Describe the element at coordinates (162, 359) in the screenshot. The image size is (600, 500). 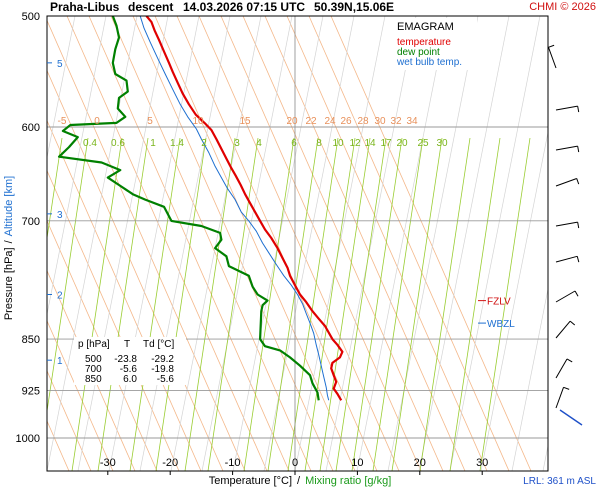
I see `table-cell: -29.2` at that location.